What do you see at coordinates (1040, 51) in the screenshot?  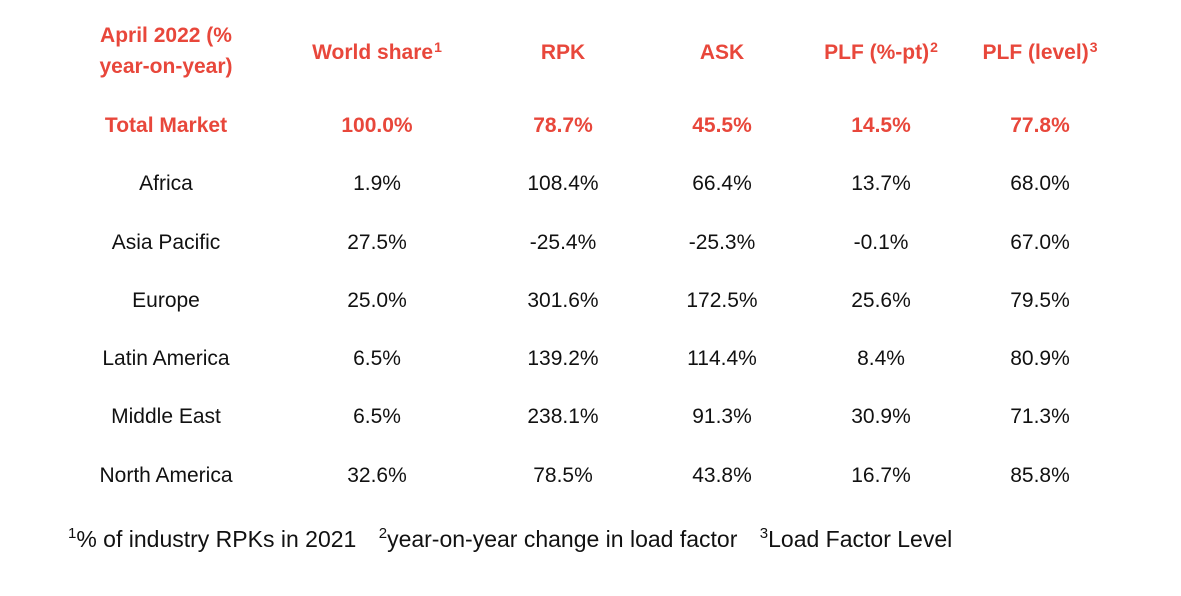 I see `header-plf-level: PLF (level)3` at bounding box center [1040, 51].